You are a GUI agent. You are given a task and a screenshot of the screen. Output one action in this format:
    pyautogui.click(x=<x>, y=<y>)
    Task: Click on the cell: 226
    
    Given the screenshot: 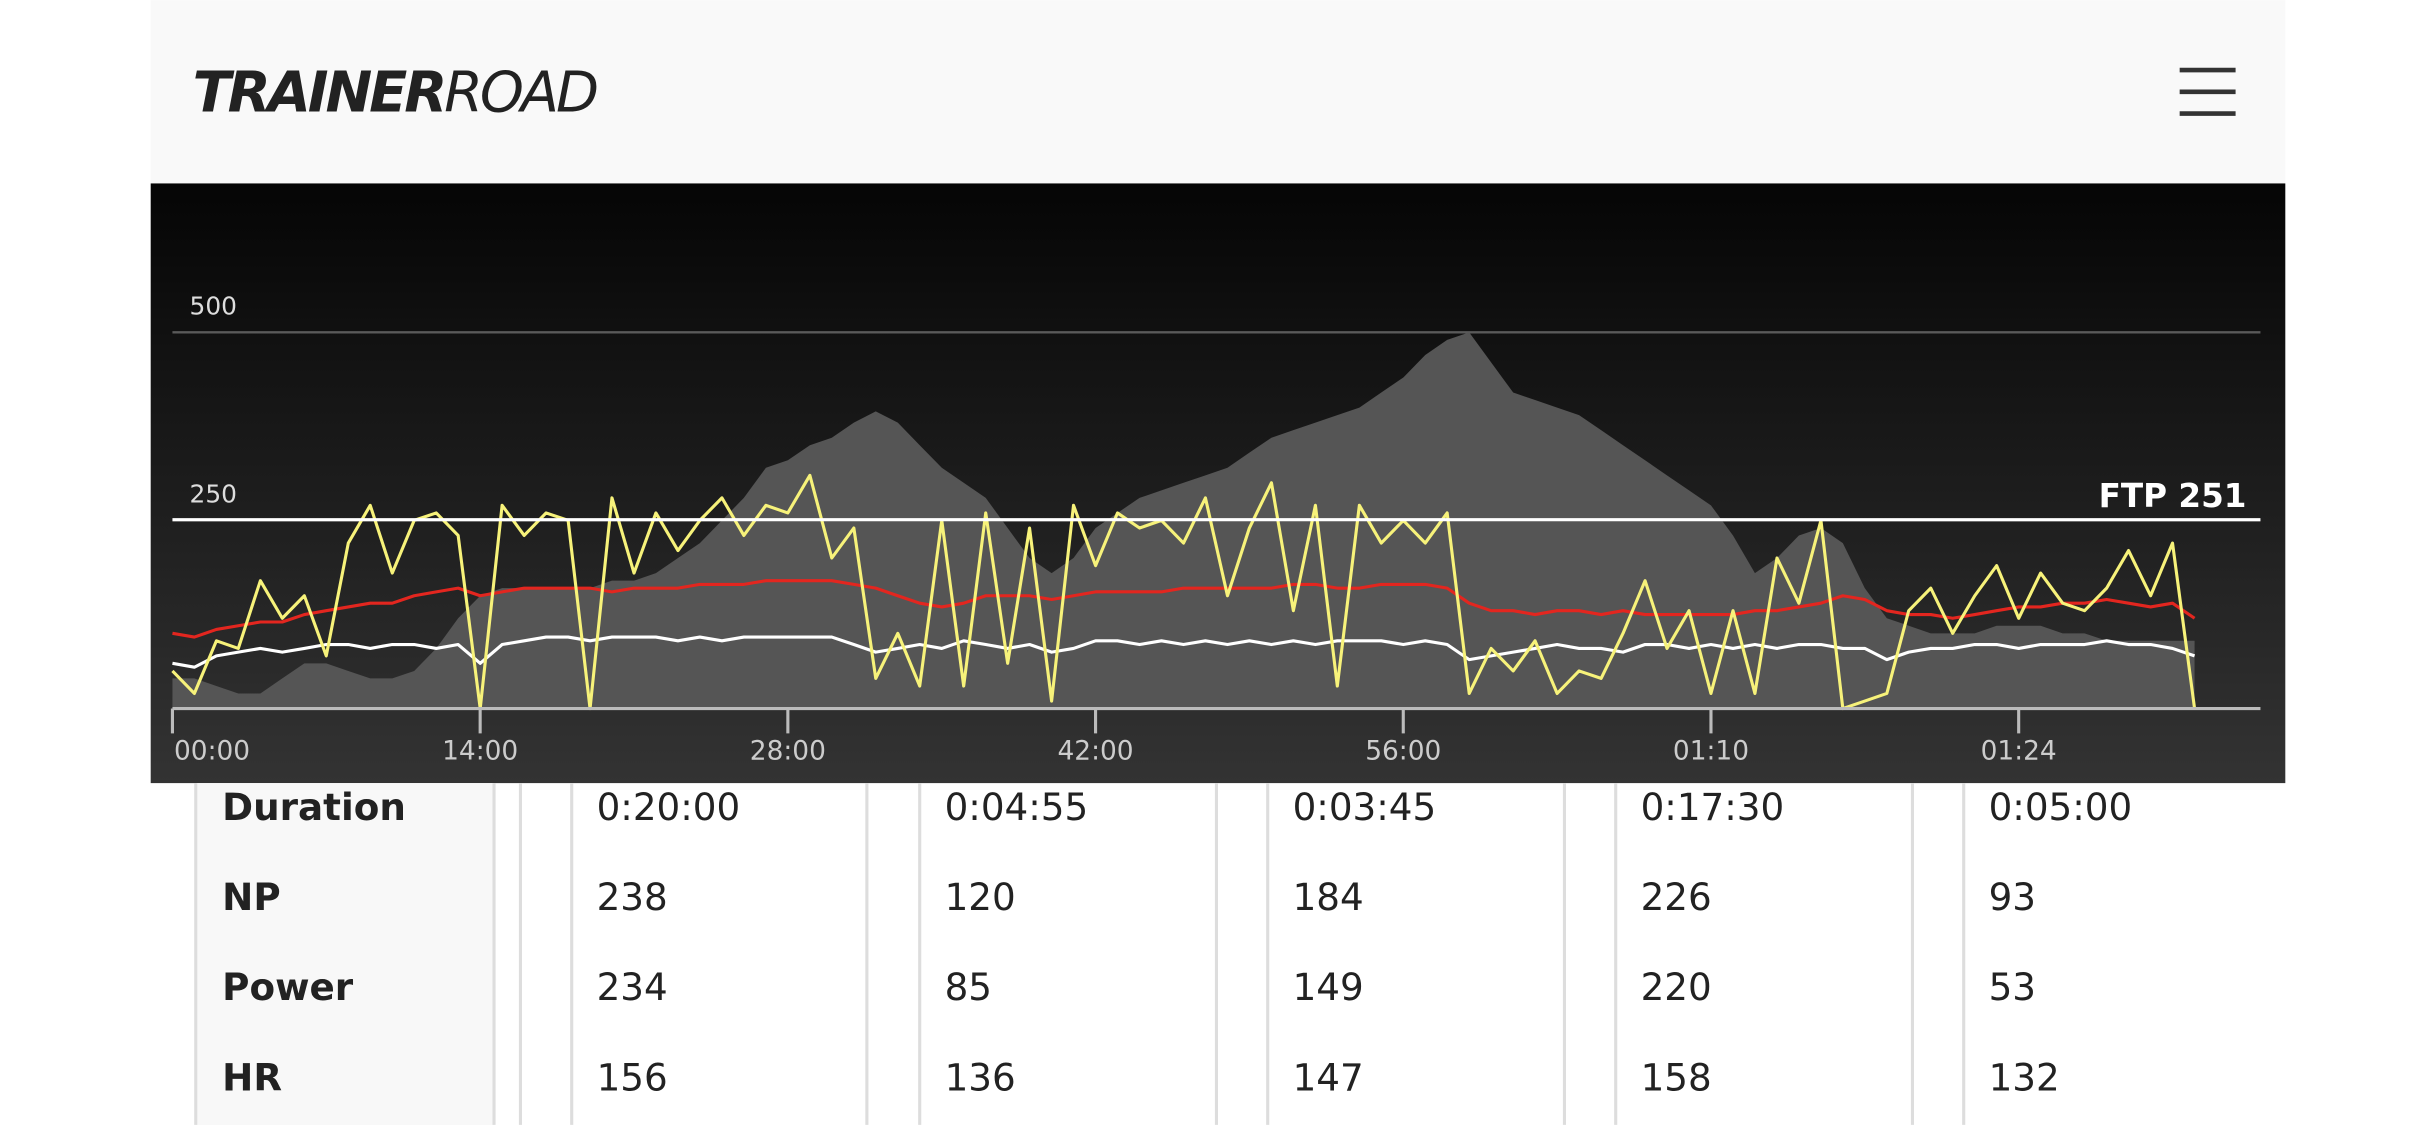 What is the action you would take?
    pyautogui.click(x=1676, y=897)
    